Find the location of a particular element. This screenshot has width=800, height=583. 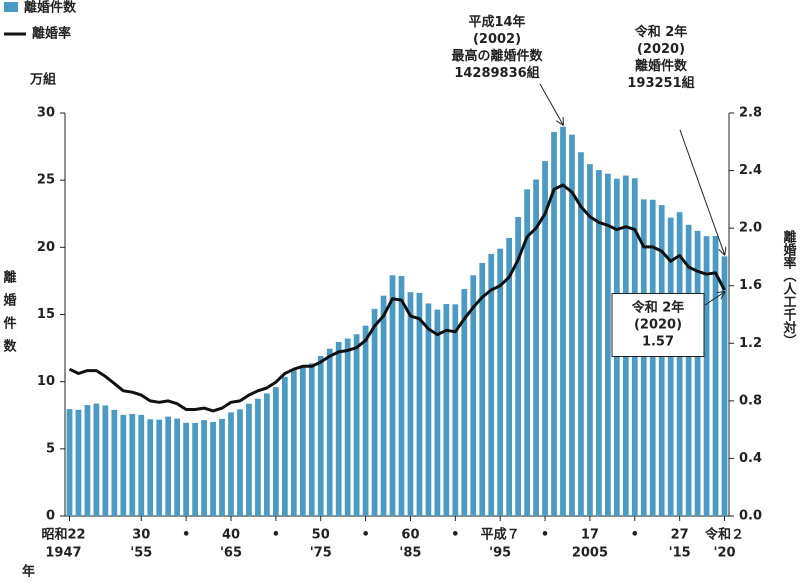

x-tick-label-2: '20 is located at coordinates (724, 553).